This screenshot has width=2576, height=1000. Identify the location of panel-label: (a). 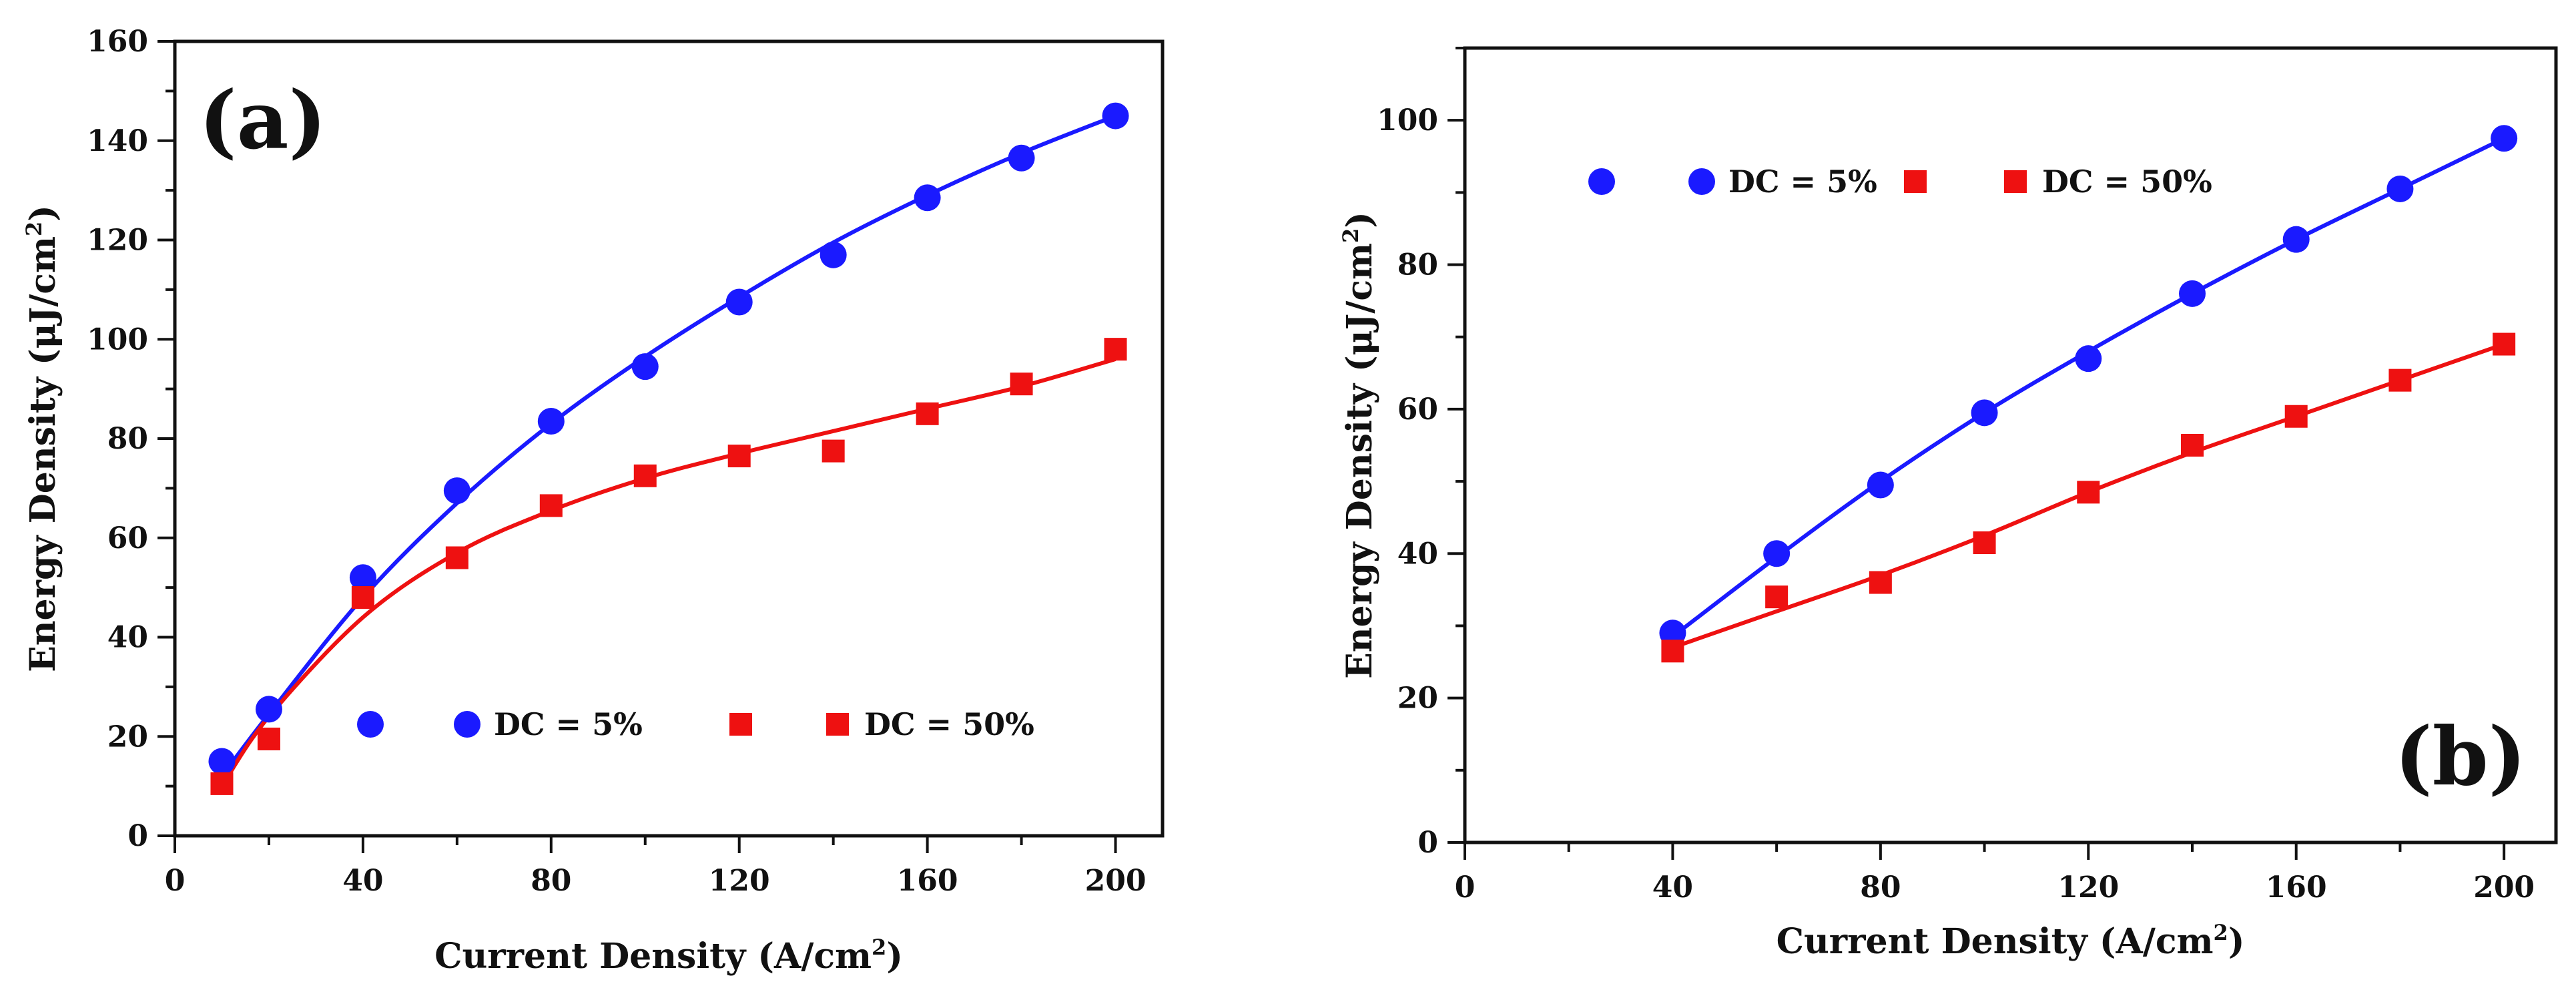
(262, 120).